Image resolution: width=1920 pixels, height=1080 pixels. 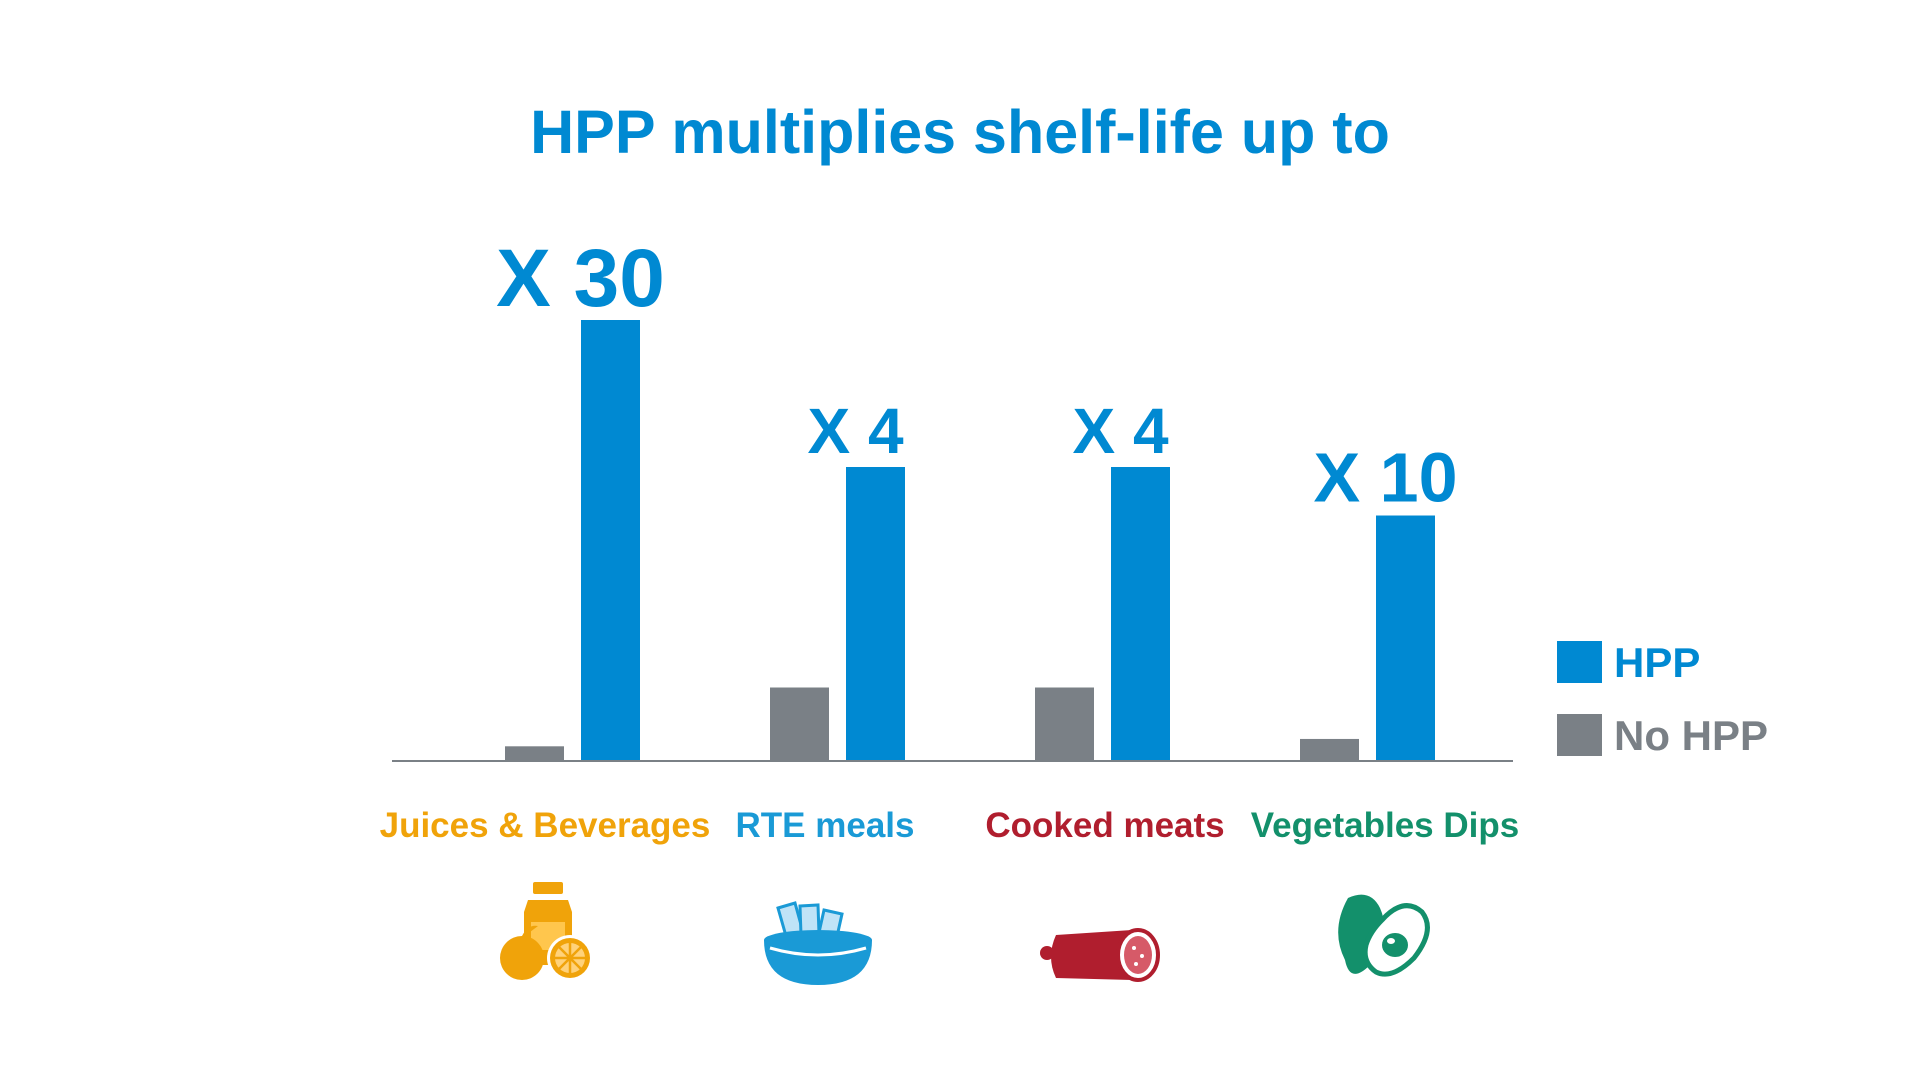 What do you see at coordinates (1120, 431) in the screenshot?
I see `data-label-2: X 4` at bounding box center [1120, 431].